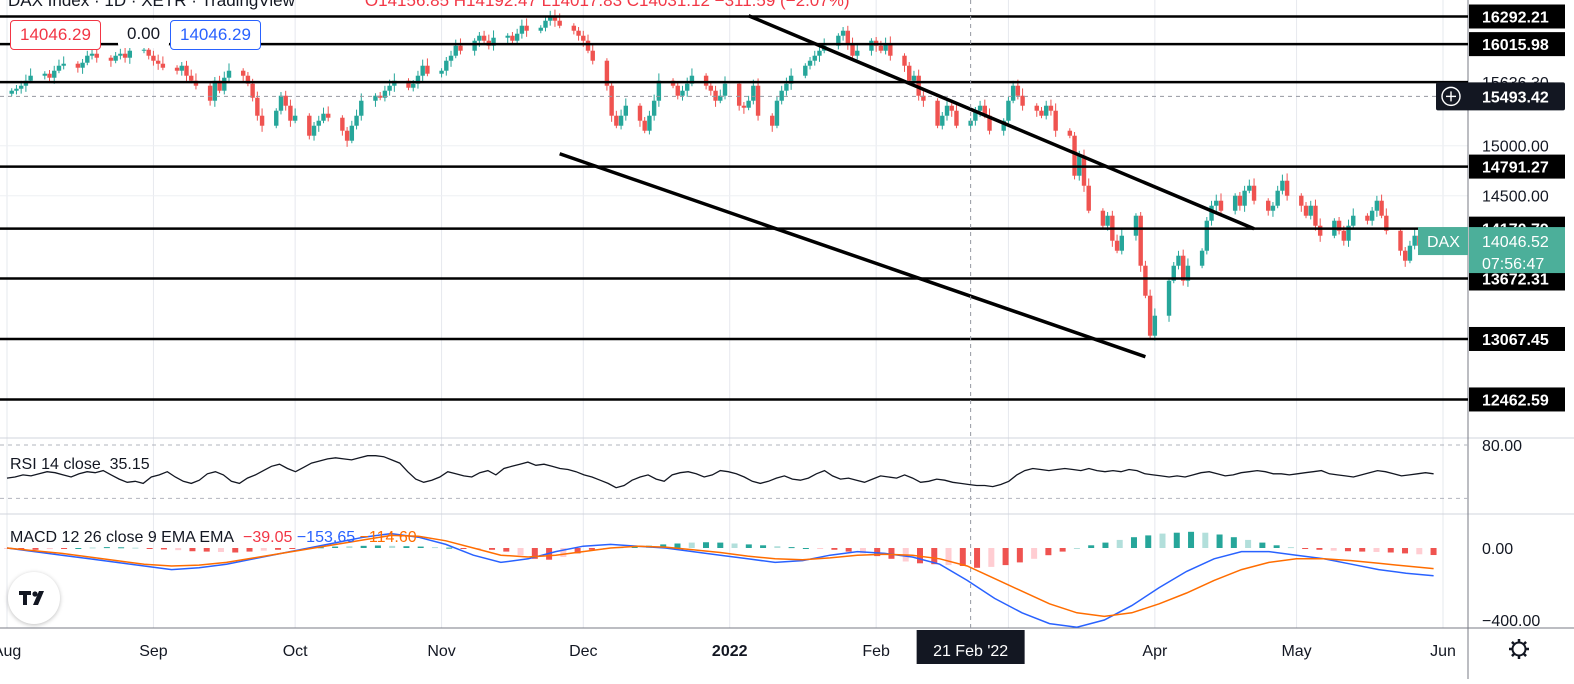 This screenshot has width=1574, height=684. I want to click on level-price-label: 16292.21, so click(1515, 18).